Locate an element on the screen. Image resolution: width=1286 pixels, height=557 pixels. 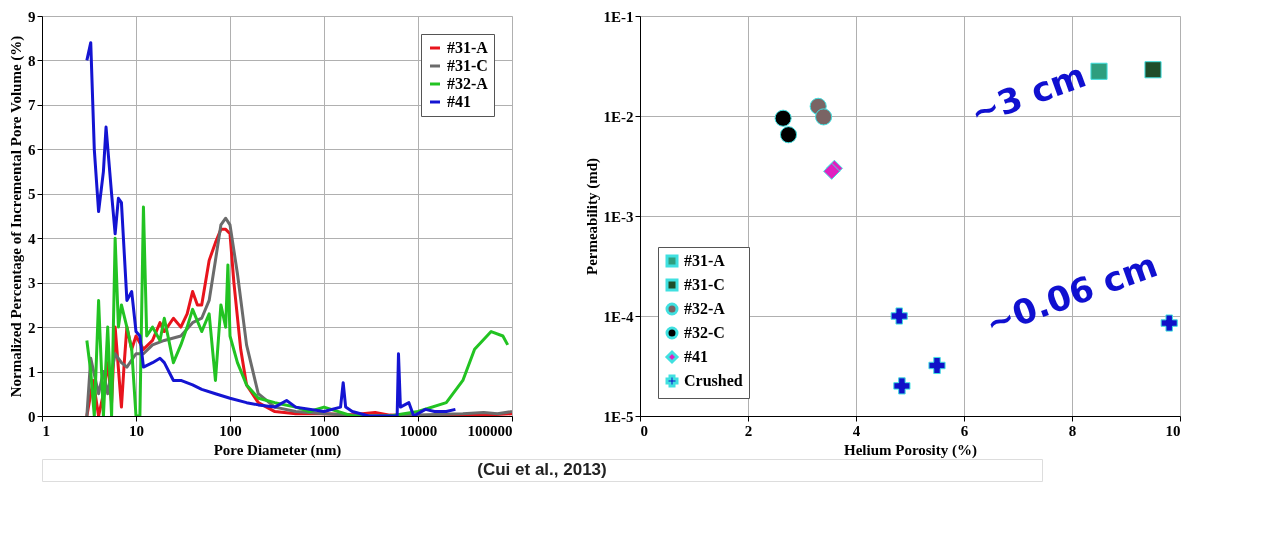
y-tick-label: 7 is located at coordinates (32, 105).